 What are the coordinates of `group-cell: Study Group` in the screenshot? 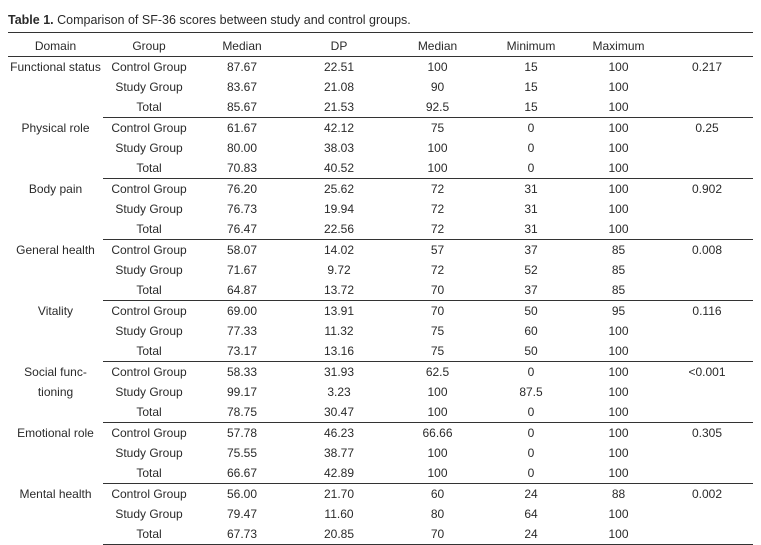 It's located at (149, 209).